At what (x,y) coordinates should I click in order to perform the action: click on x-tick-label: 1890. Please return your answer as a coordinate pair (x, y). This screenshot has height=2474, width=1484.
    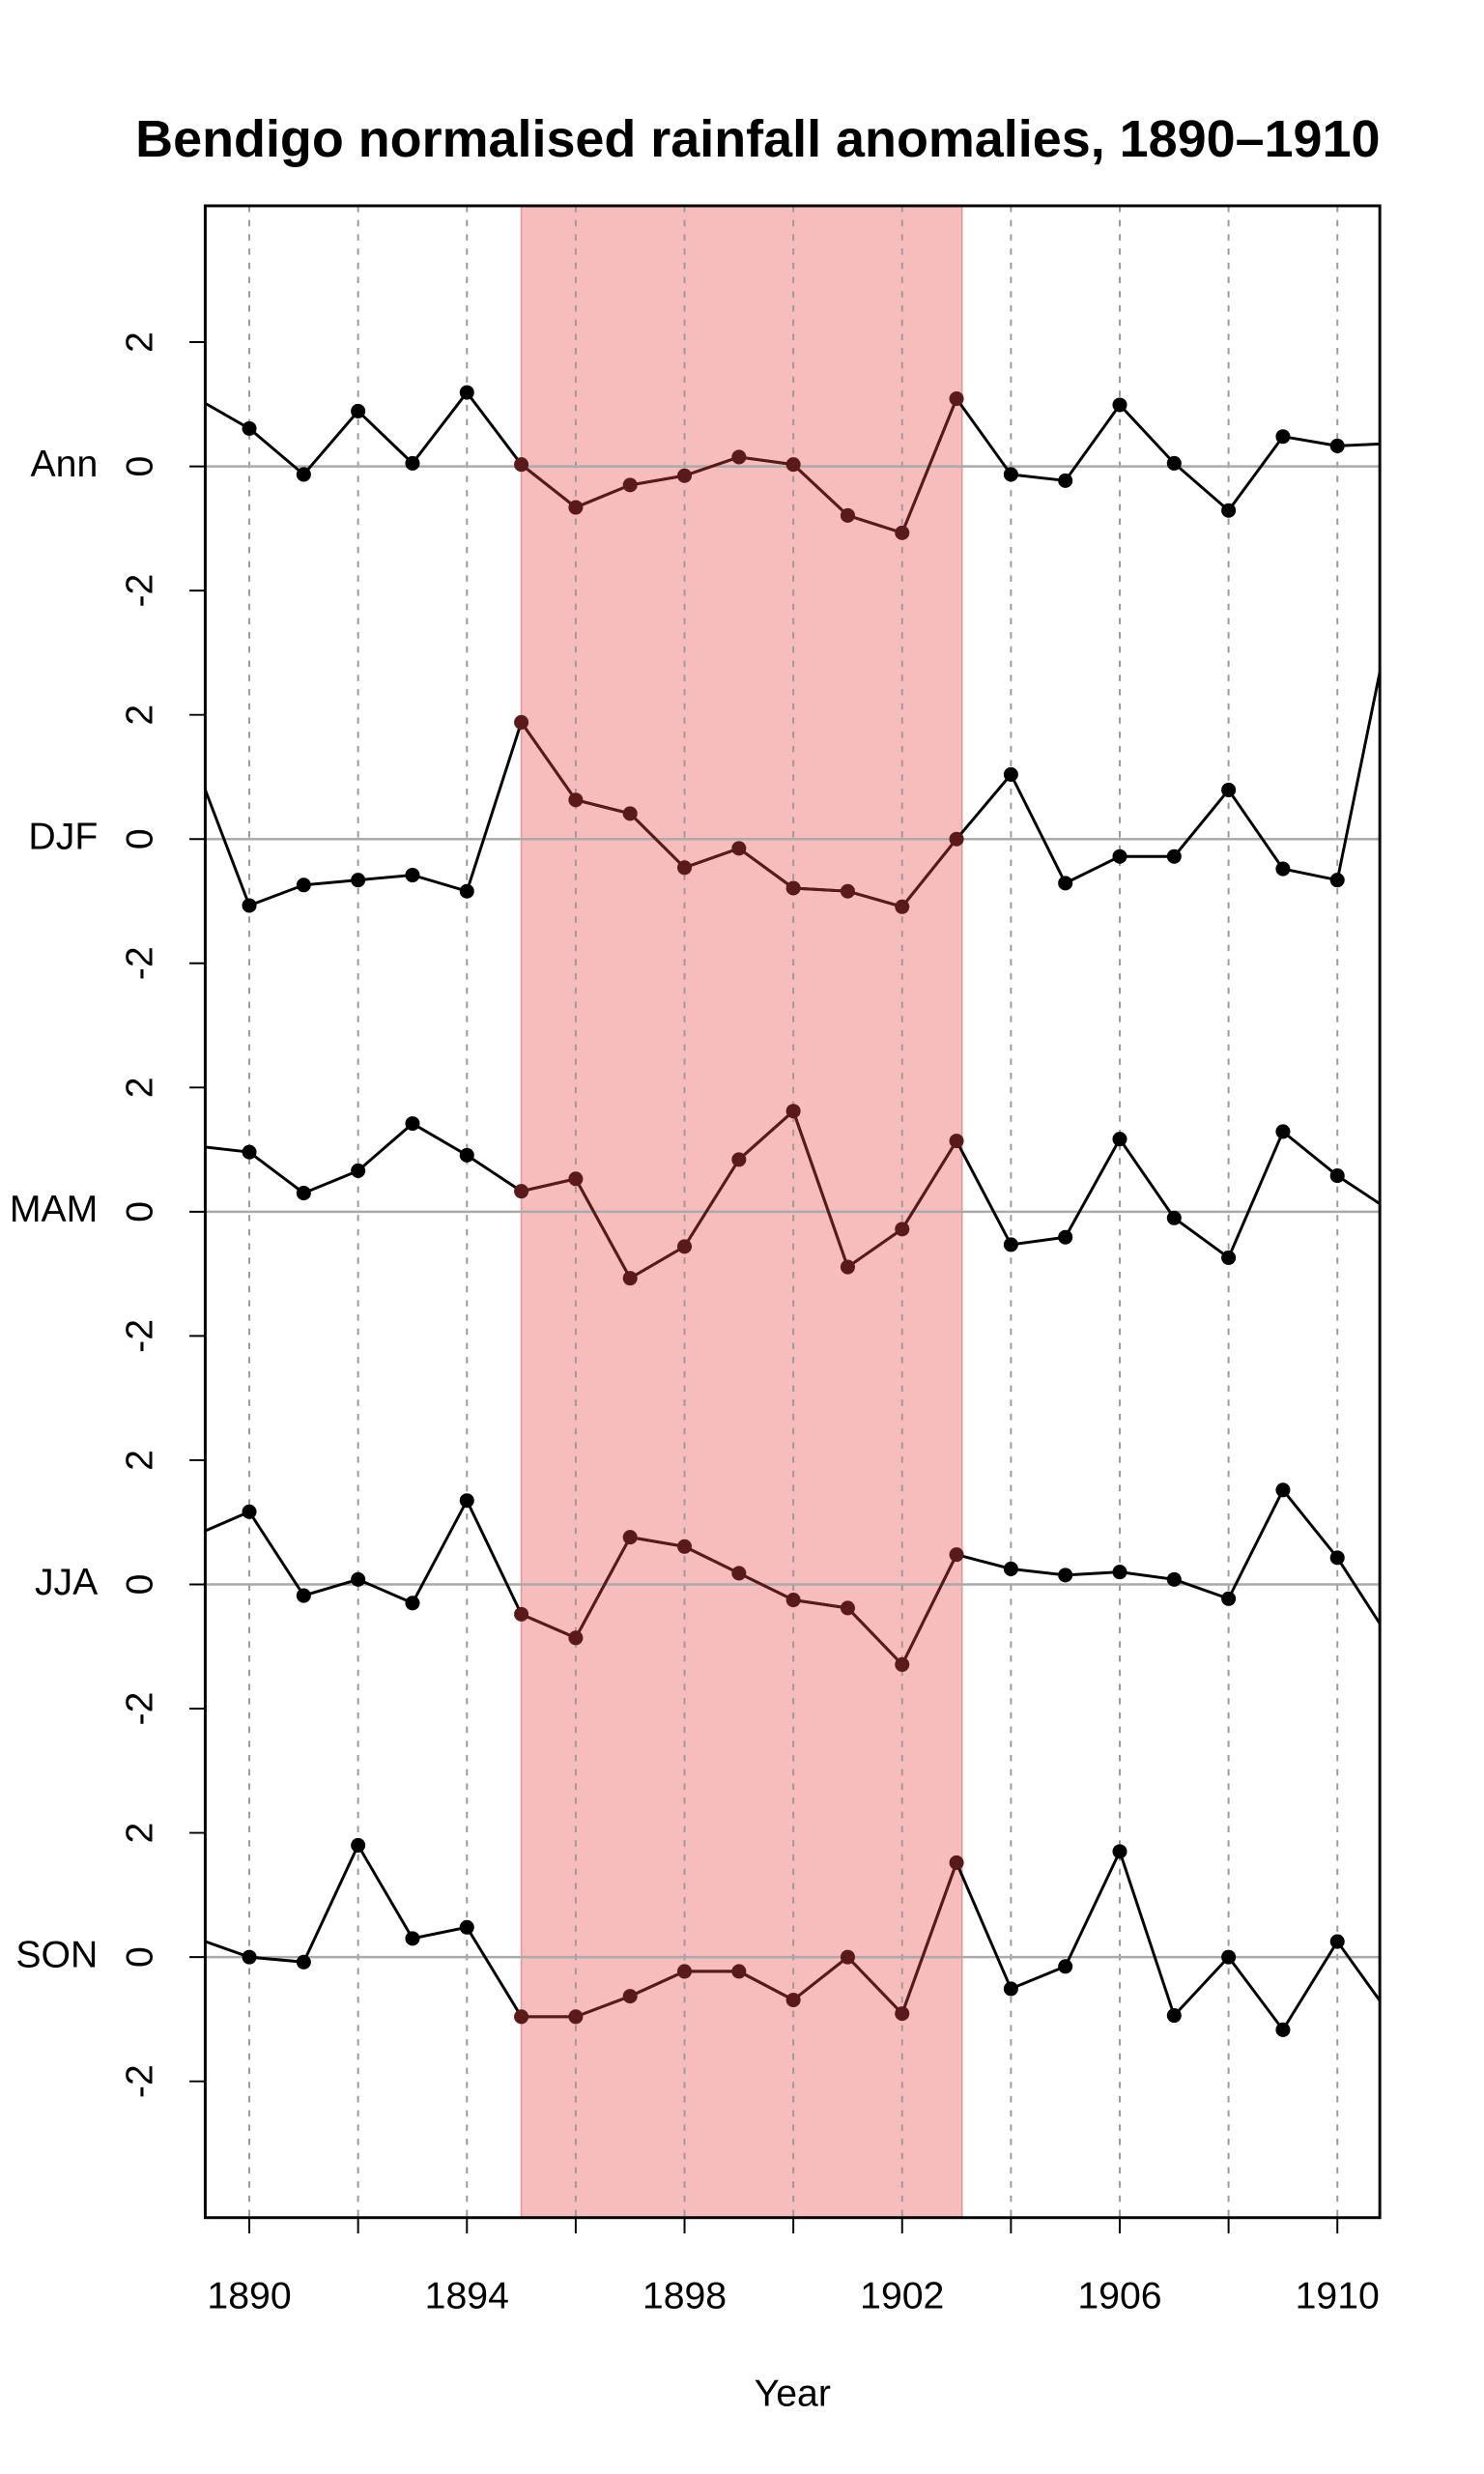
    Looking at the image, I should click on (249, 2295).